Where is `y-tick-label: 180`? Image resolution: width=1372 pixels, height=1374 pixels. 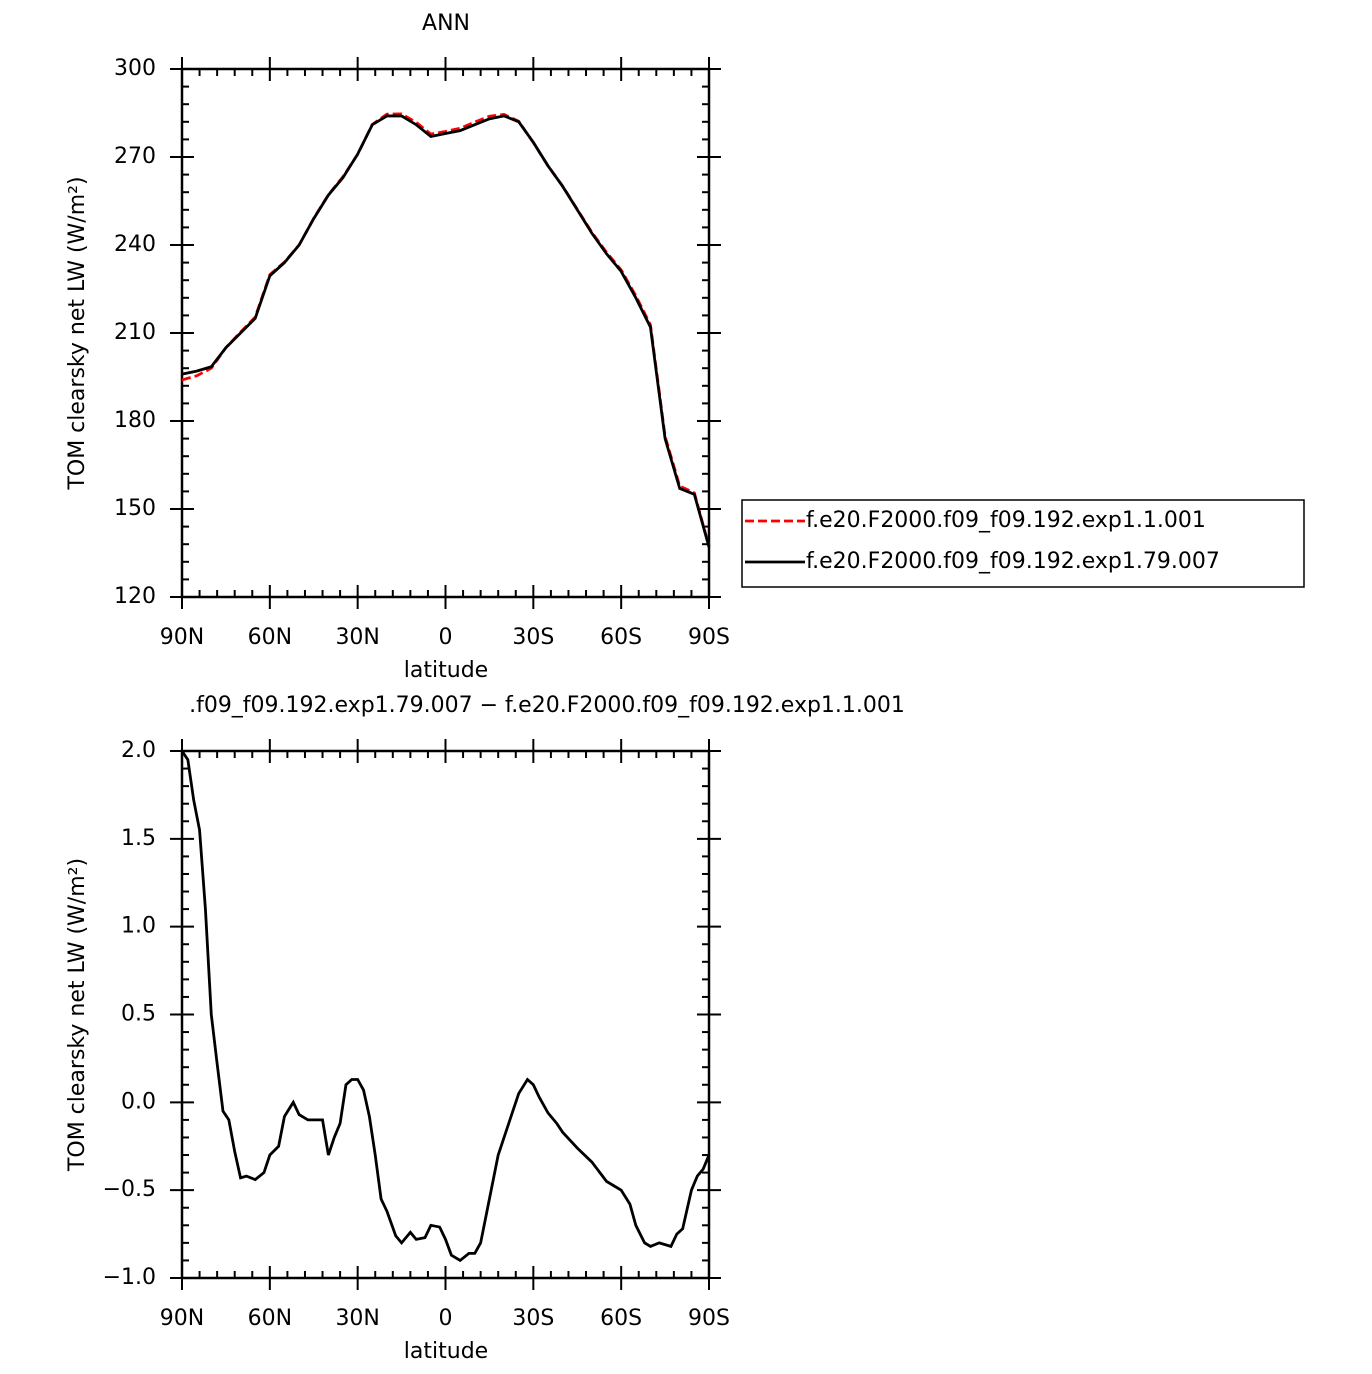
y-tick-label: 180 is located at coordinates (135, 420).